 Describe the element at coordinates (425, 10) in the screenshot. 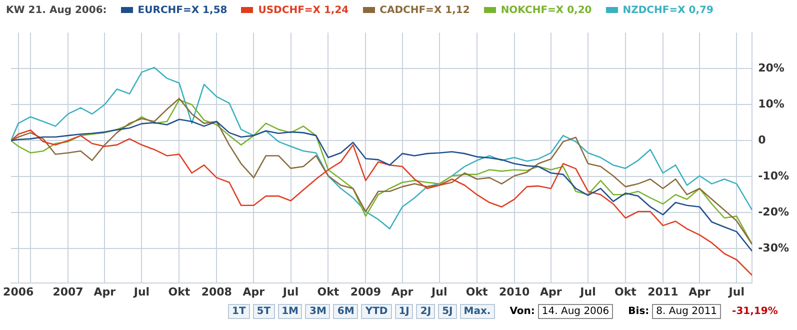

I see `legend-label: CADCHF=X 1,12` at that location.